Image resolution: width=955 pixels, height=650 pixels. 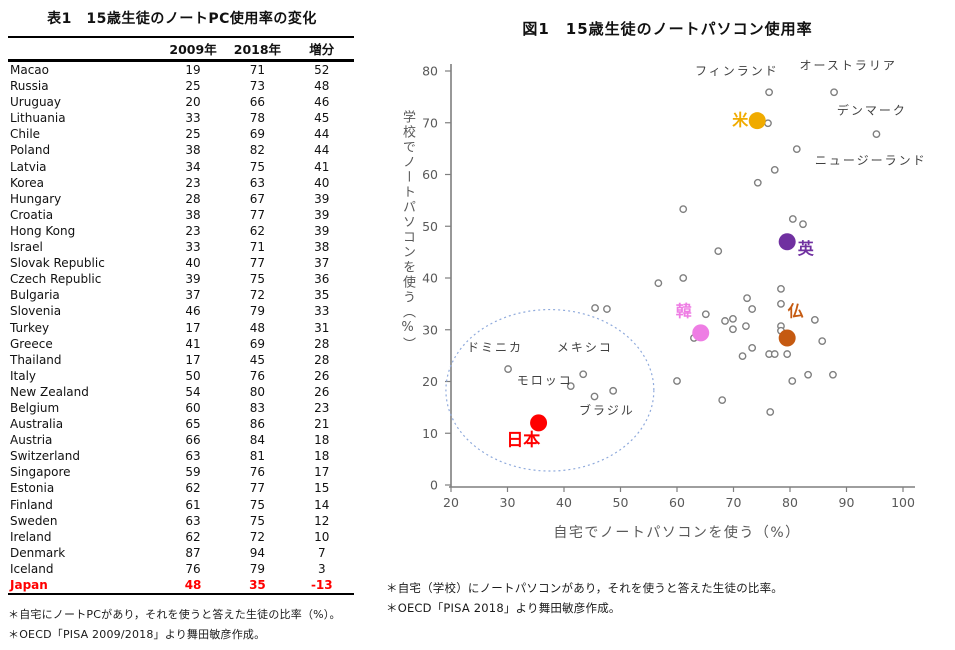 I want to click on table-row: Italy 50 76 26, so click(x=181, y=376).